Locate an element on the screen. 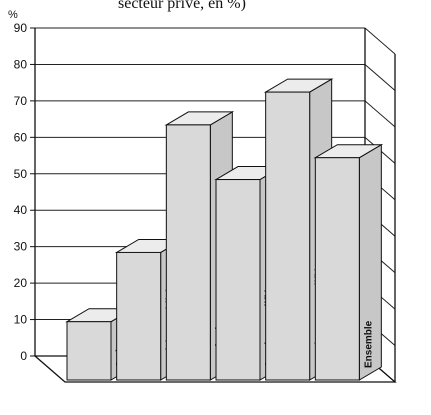 This screenshot has width=431, height=415. y-tick-label: 60 is located at coordinates (21, 137).